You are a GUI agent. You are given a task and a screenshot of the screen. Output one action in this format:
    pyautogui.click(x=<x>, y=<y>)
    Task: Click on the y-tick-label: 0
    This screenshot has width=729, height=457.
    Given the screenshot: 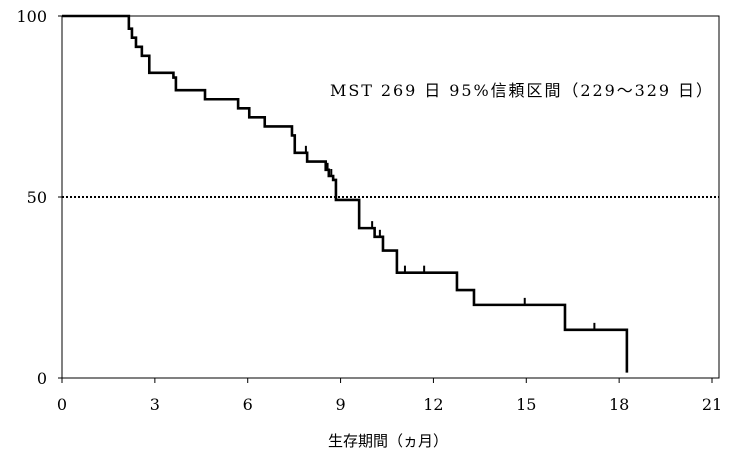 What is the action you would take?
    pyautogui.click(x=42, y=378)
    